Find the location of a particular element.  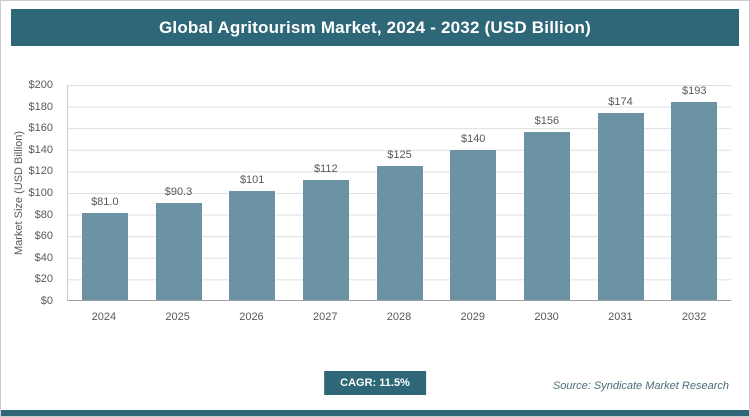

bottom-accent-strip is located at coordinates (375, 413).